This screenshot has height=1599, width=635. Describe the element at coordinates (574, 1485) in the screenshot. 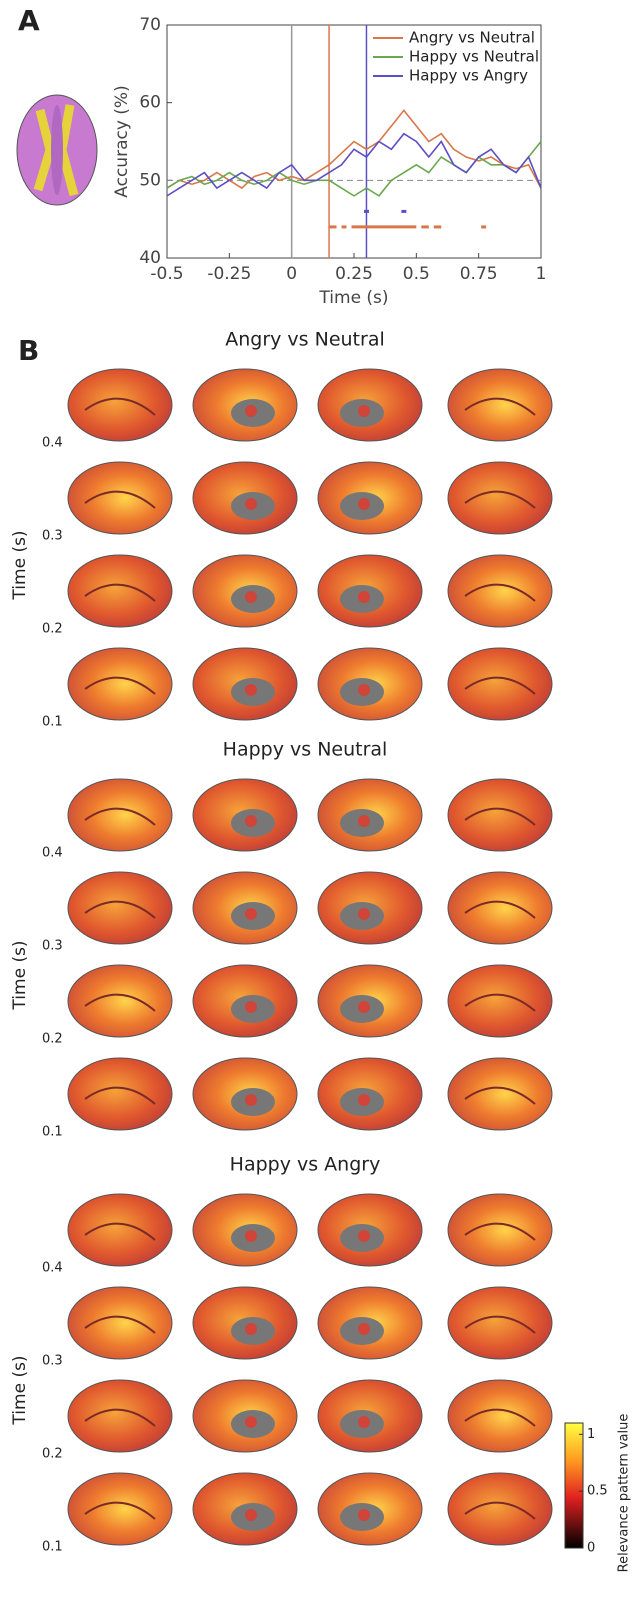

I see `colorbar` at that location.